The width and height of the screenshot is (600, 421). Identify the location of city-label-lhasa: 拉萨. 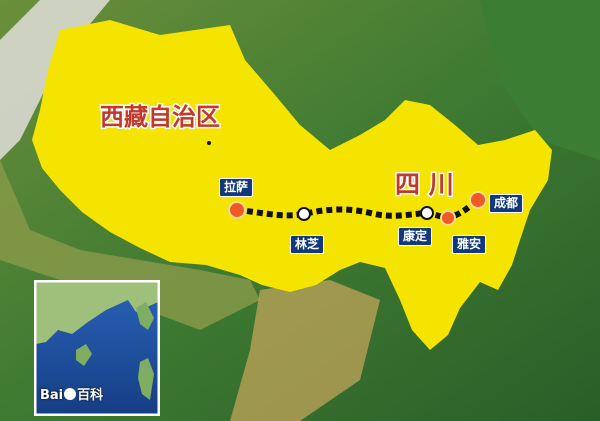
(236, 187).